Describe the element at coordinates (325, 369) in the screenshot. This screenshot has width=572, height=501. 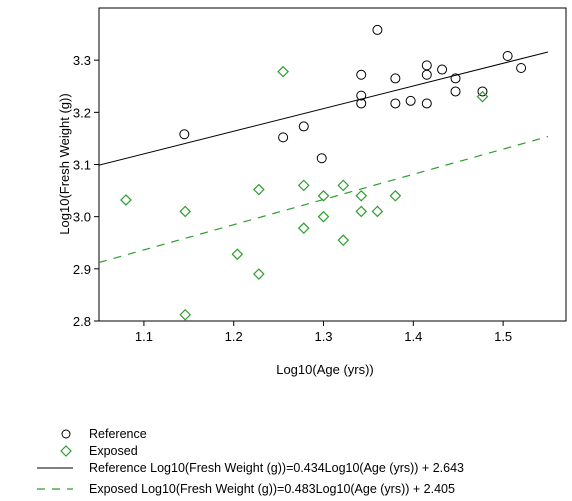
I see `x-axis-title: Log10(Age (yrs))` at that location.